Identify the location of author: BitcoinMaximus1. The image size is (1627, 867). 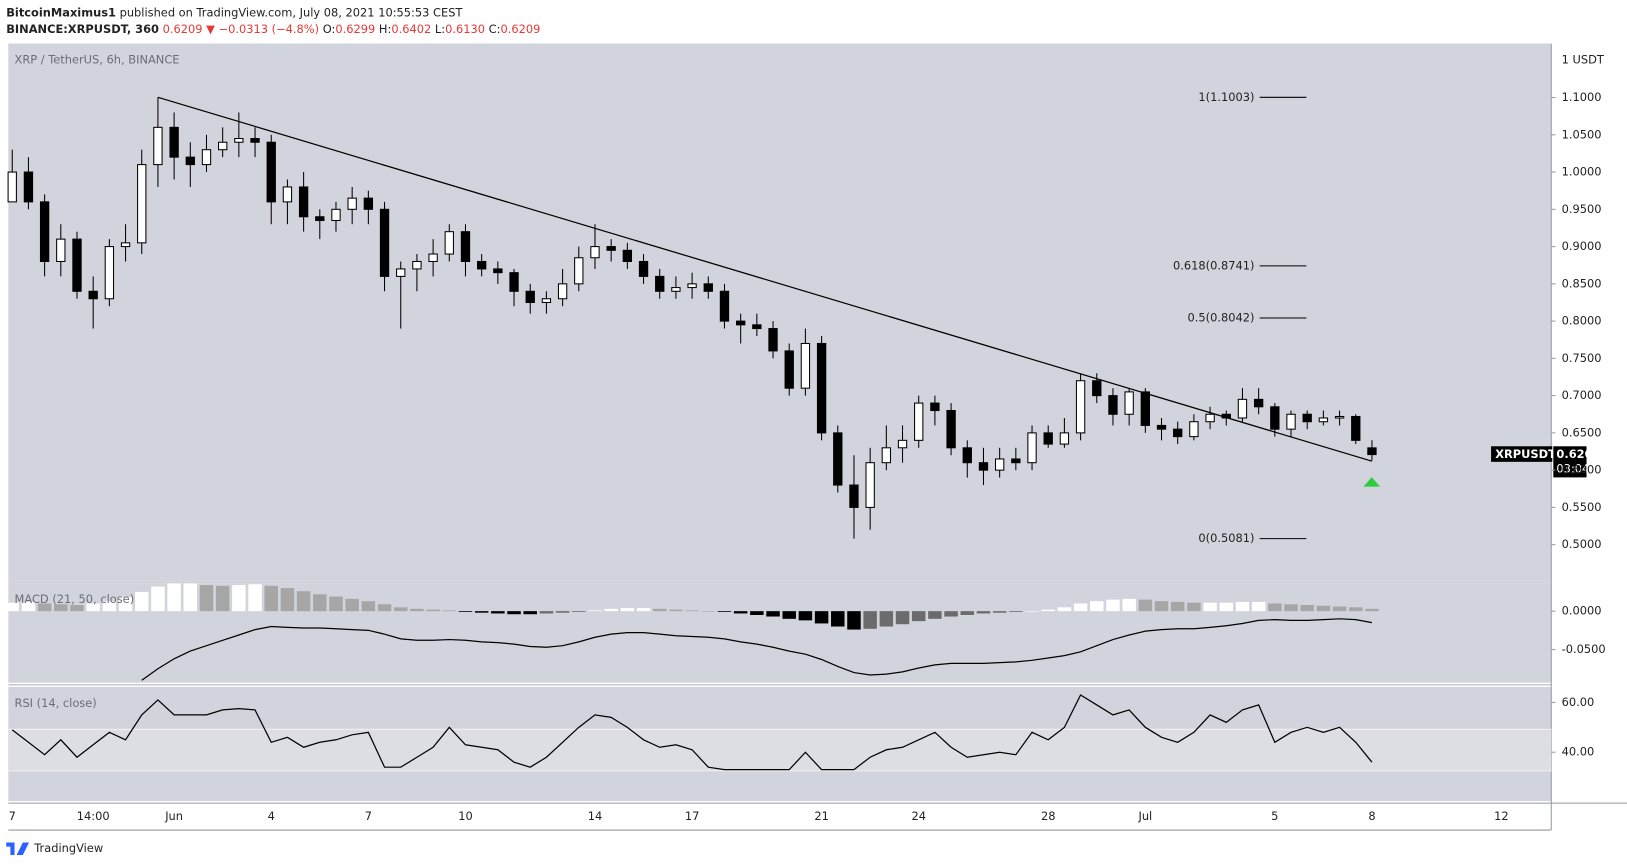
(61, 12).